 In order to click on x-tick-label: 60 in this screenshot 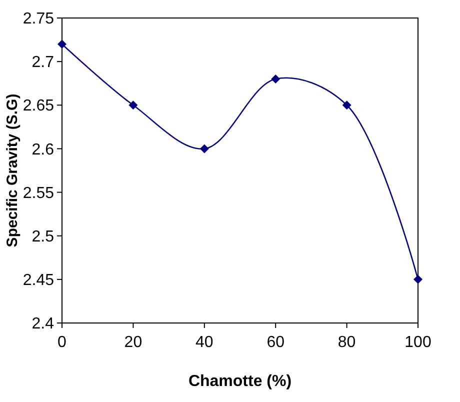, I will do `click(275, 342)`.